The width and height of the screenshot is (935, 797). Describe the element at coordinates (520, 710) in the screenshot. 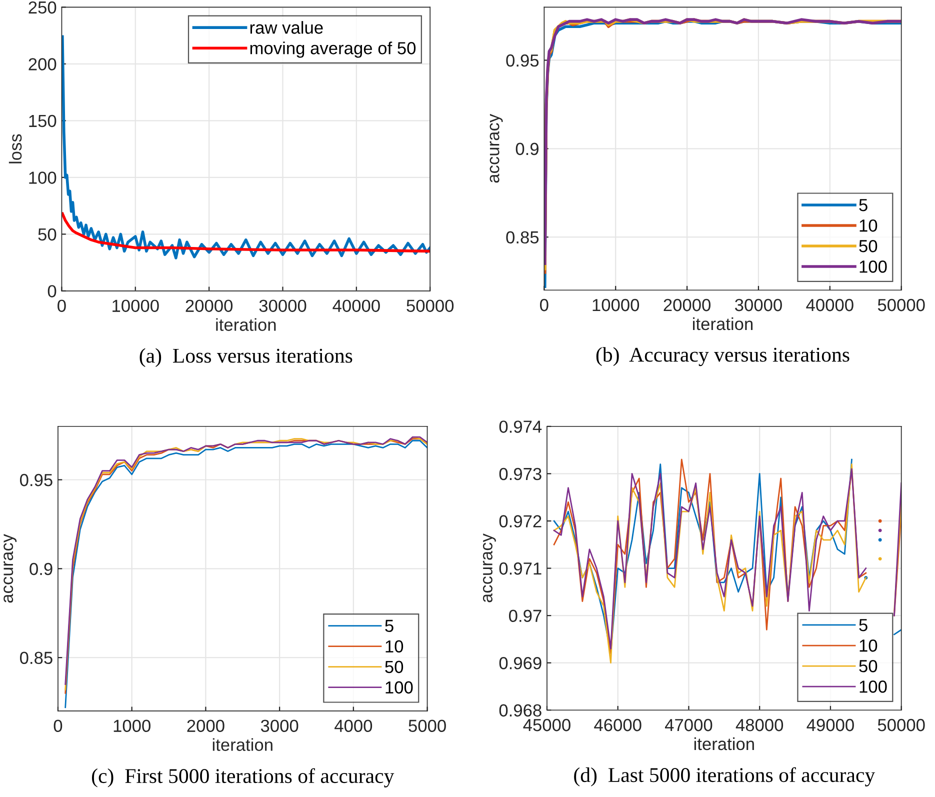

I see `y-tick-label: 0.968` at that location.